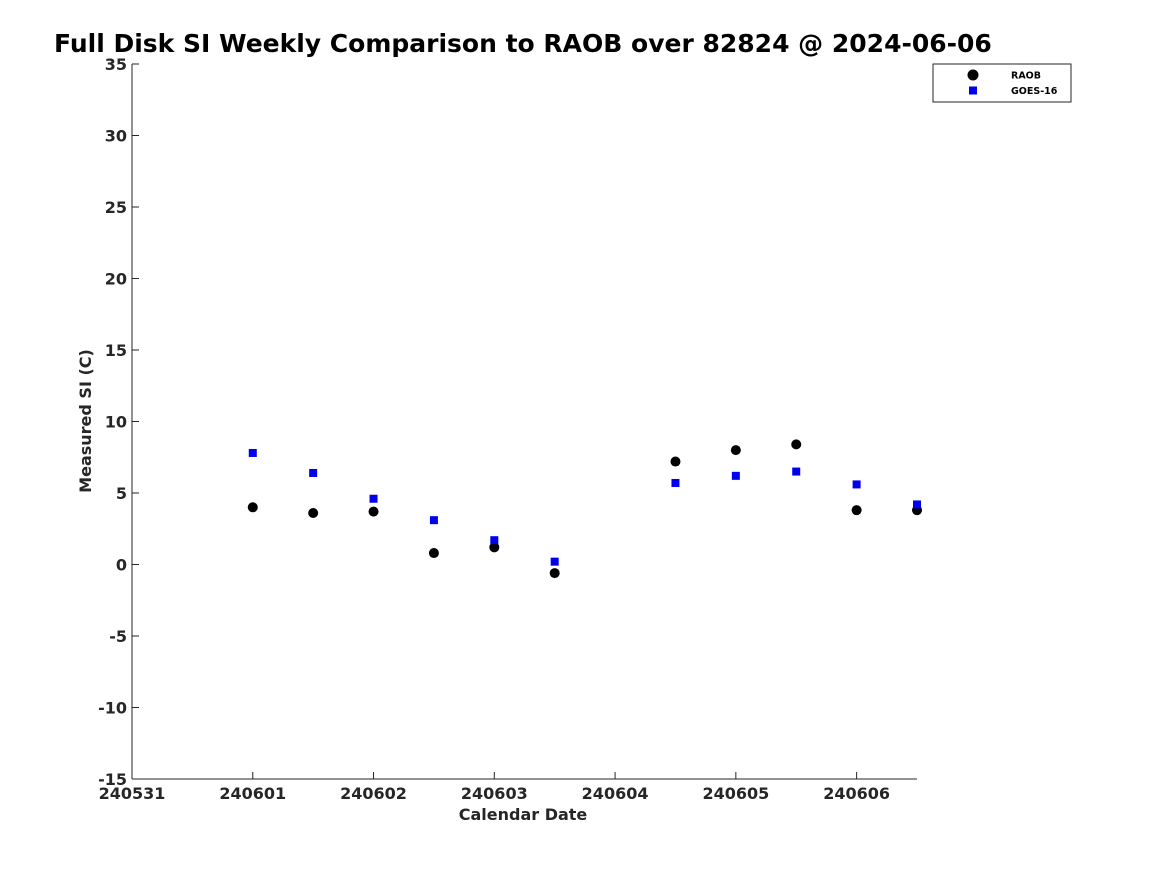 The image size is (1167, 875). Describe the element at coordinates (973, 75) in the screenshot. I see `legend-raob-marker` at that location.